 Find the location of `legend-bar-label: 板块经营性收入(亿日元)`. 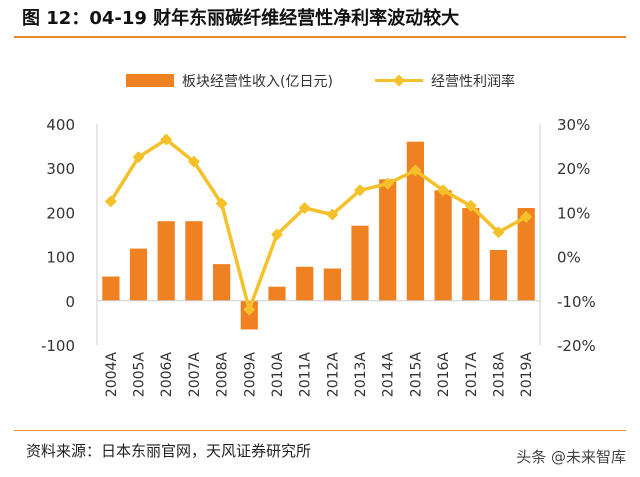

legend-bar-label: 板块经营性收入(亿日元) is located at coordinates (257, 82).